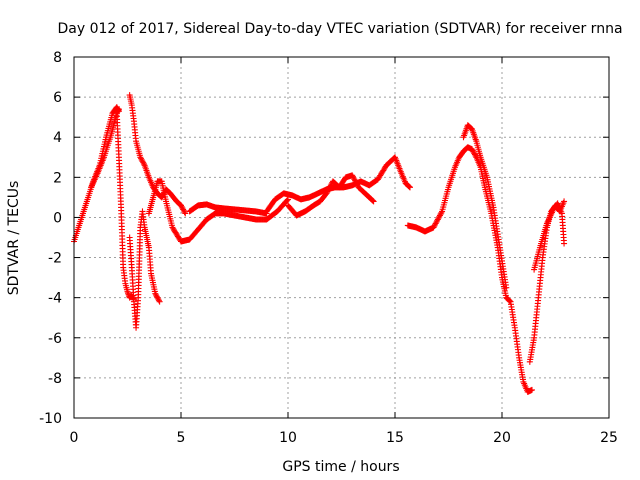 The image size is (640, 480). Describe the element at coordinates (57, 218) in the screenshot. I see `y-tick-label: 0` at that location.